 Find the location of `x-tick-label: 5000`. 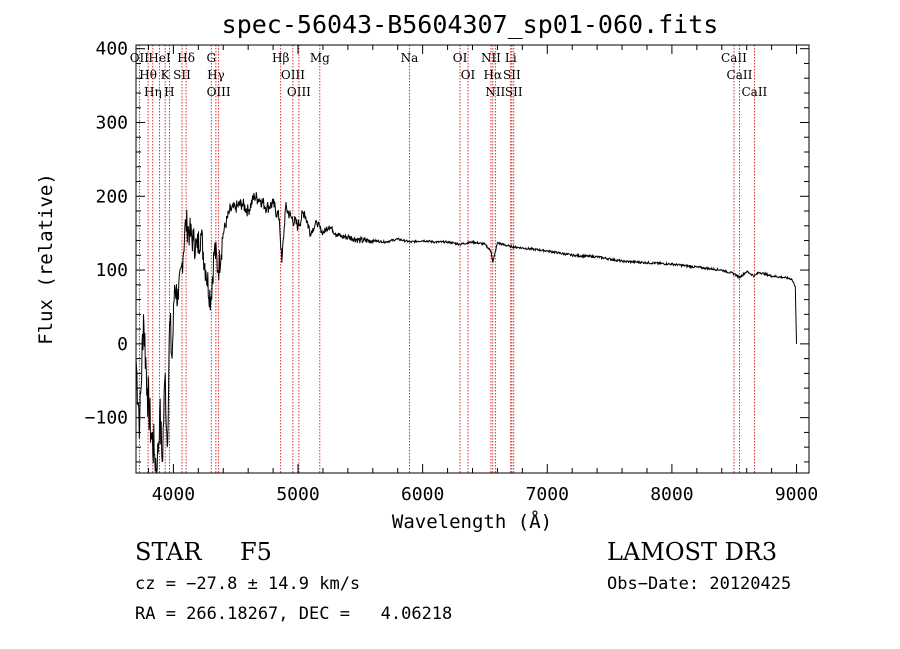

x-tick-label: 5000 is located at coordinates (297, 494).